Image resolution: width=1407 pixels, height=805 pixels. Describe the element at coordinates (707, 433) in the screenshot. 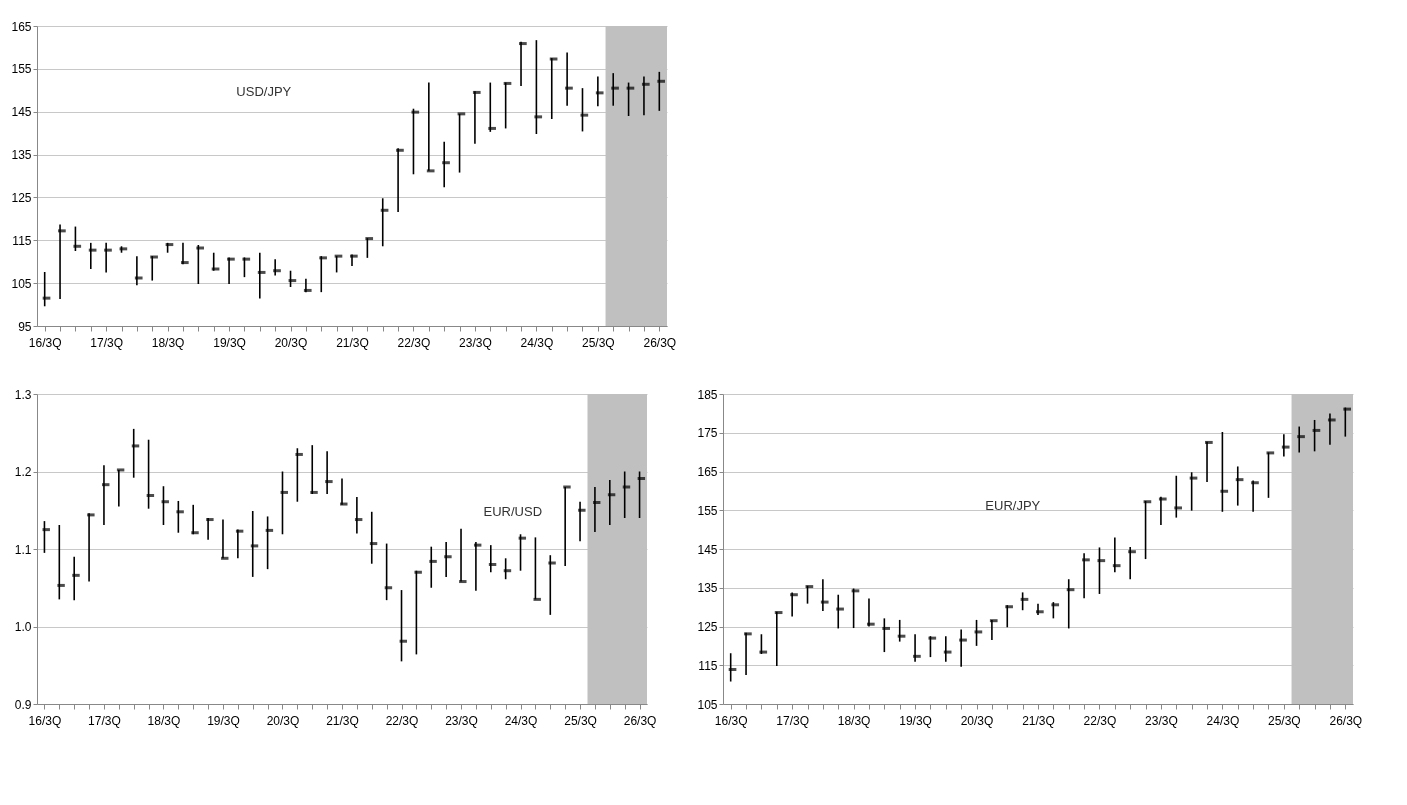

I see `y-tick-label: 175` at that location.